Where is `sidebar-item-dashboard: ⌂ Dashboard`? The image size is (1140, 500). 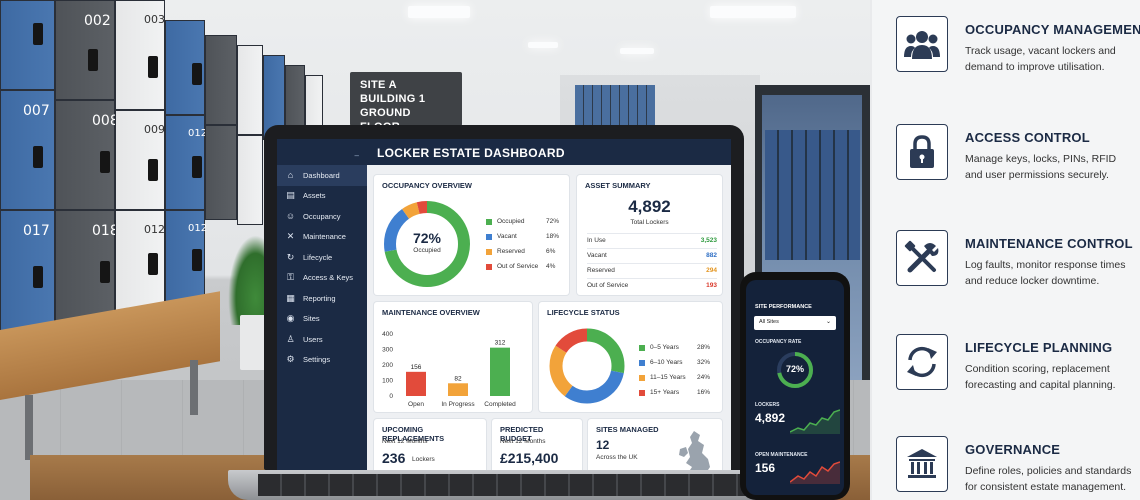
sidebar-item-dashboard: ⌂ Dashboard is located at coordinates (322, 175).